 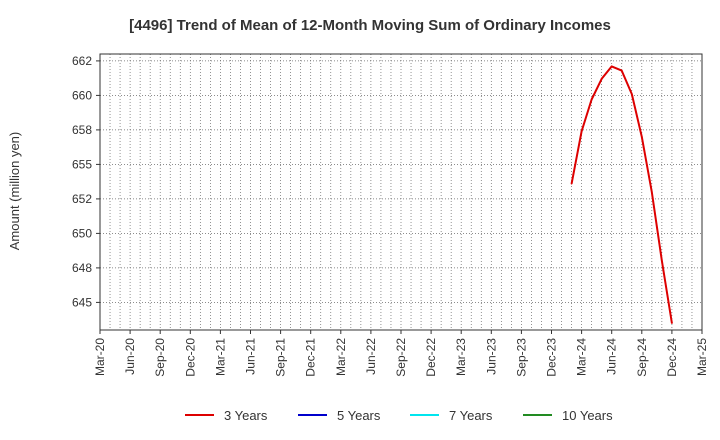 I want to click on legend-item-3-years: 3 Years, so click(x=226, y=415).